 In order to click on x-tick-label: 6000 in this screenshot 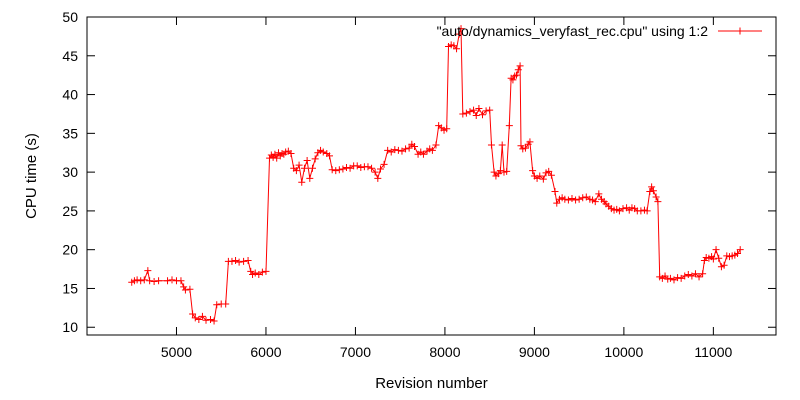, I will do `click(265, 352)`.